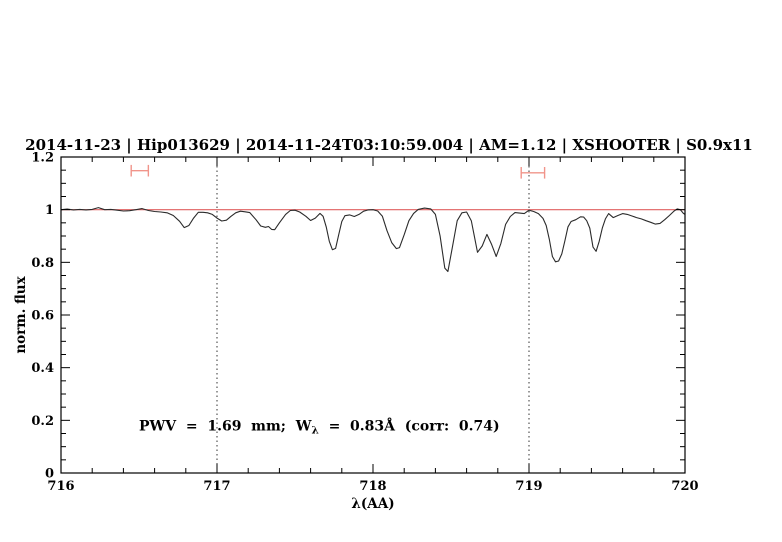 The image size is (782, 542). Describe the element at coordinates (528, 486) in the screenshot. I see `x-tick-label: 719` at that location.